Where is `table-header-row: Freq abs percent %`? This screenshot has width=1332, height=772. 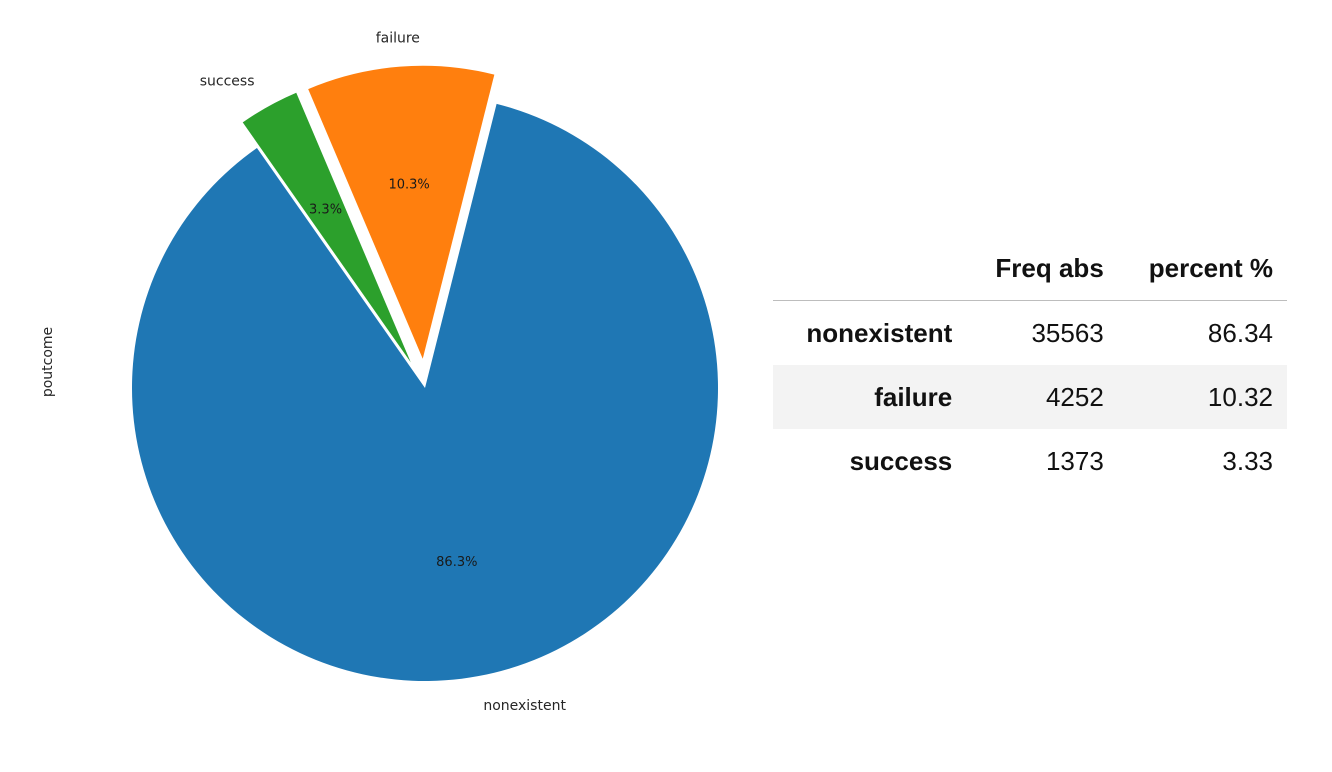 table-header-row: Freq abs percent % is located at coordinates (1030, 268).